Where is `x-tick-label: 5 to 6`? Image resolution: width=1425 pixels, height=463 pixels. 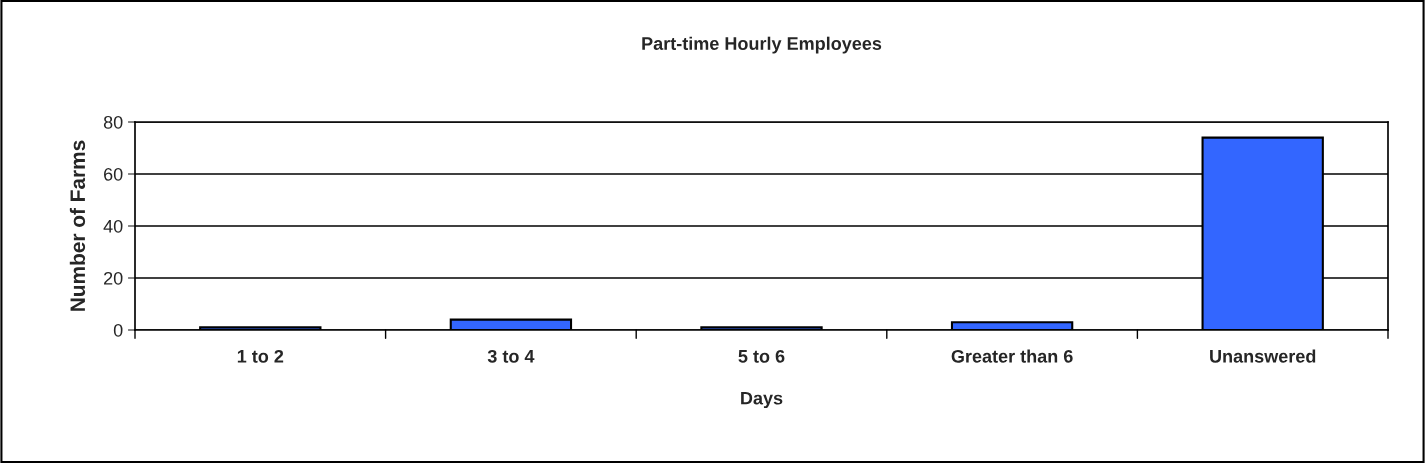 x-tick-label: 5 to 6 is located at coordinates (761, 356).